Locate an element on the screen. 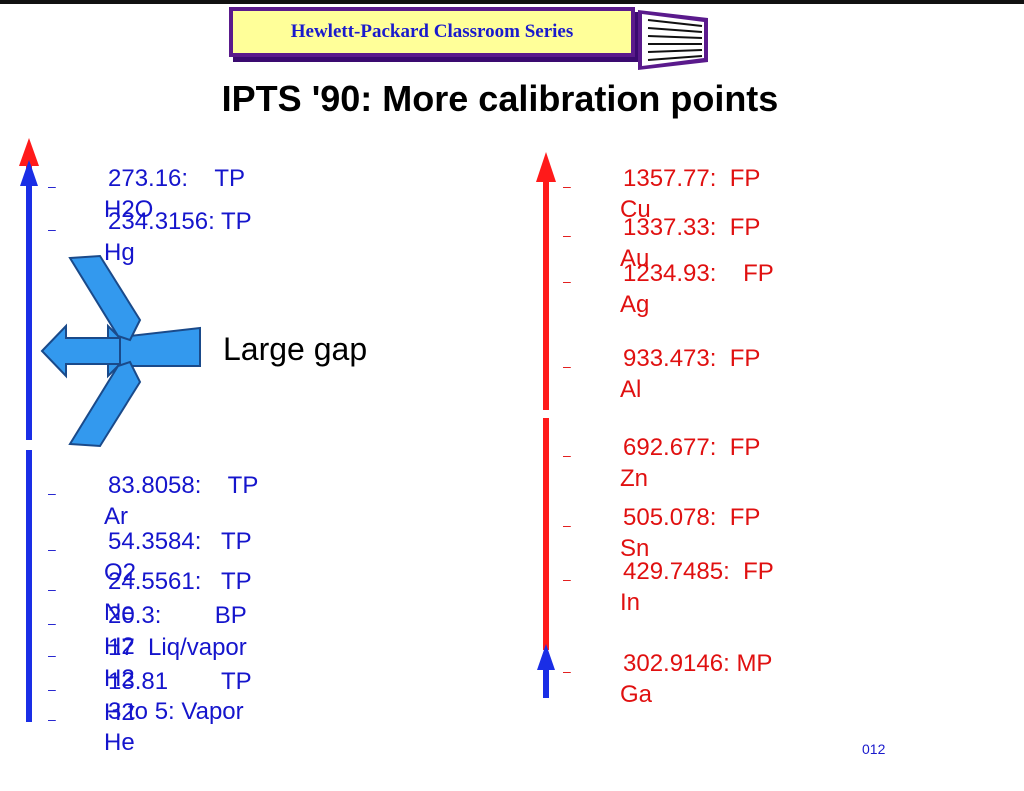  substance-label: Sn is located at coordinates (635, 548).